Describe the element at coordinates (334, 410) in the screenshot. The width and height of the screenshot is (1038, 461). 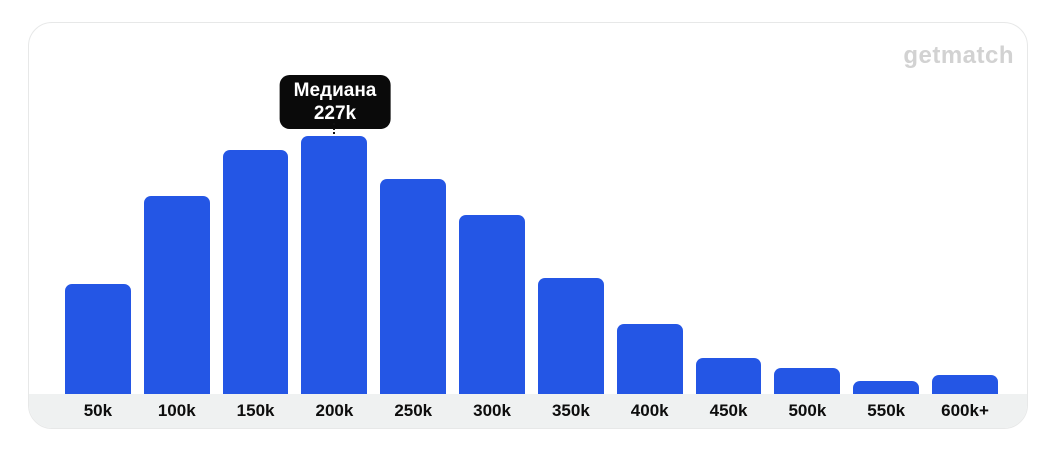
I see `axis-label-200k: 200k` at that location.